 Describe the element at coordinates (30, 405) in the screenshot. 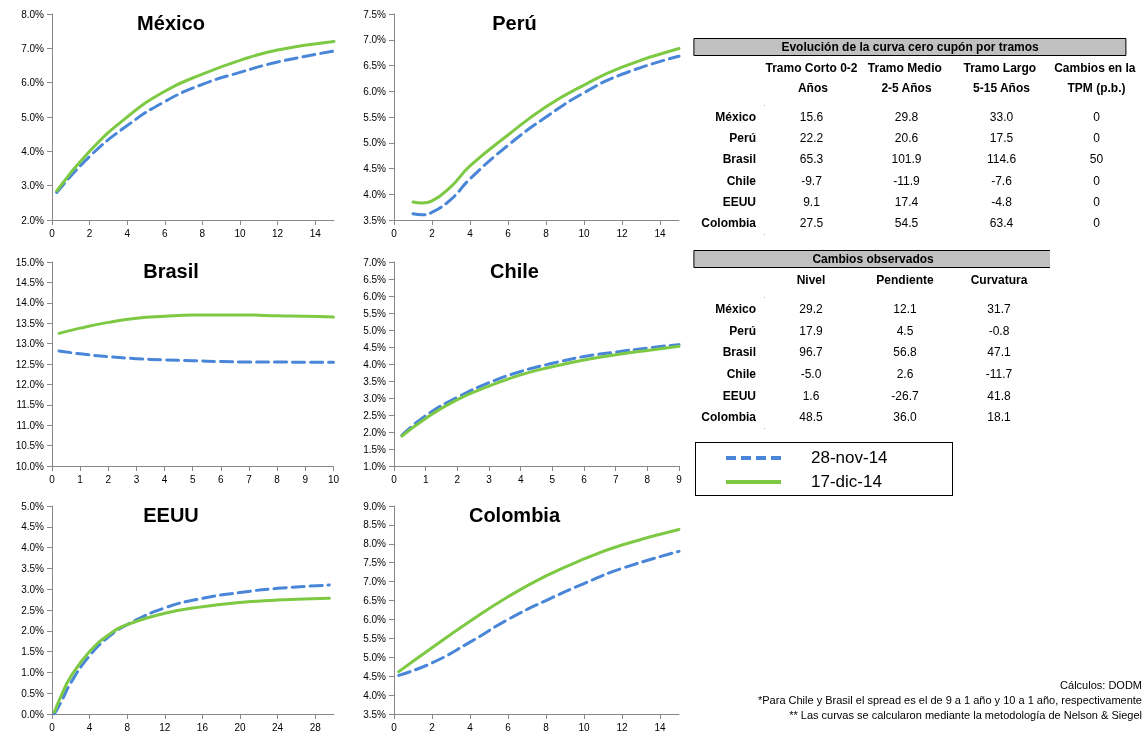

I see `y-tick-label: 11.5%` at that location.